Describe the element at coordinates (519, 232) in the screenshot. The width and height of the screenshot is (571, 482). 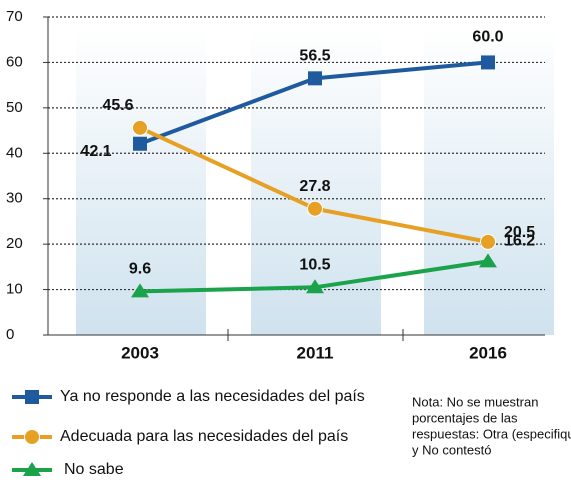
I see `data-label: 20.5` at that location.